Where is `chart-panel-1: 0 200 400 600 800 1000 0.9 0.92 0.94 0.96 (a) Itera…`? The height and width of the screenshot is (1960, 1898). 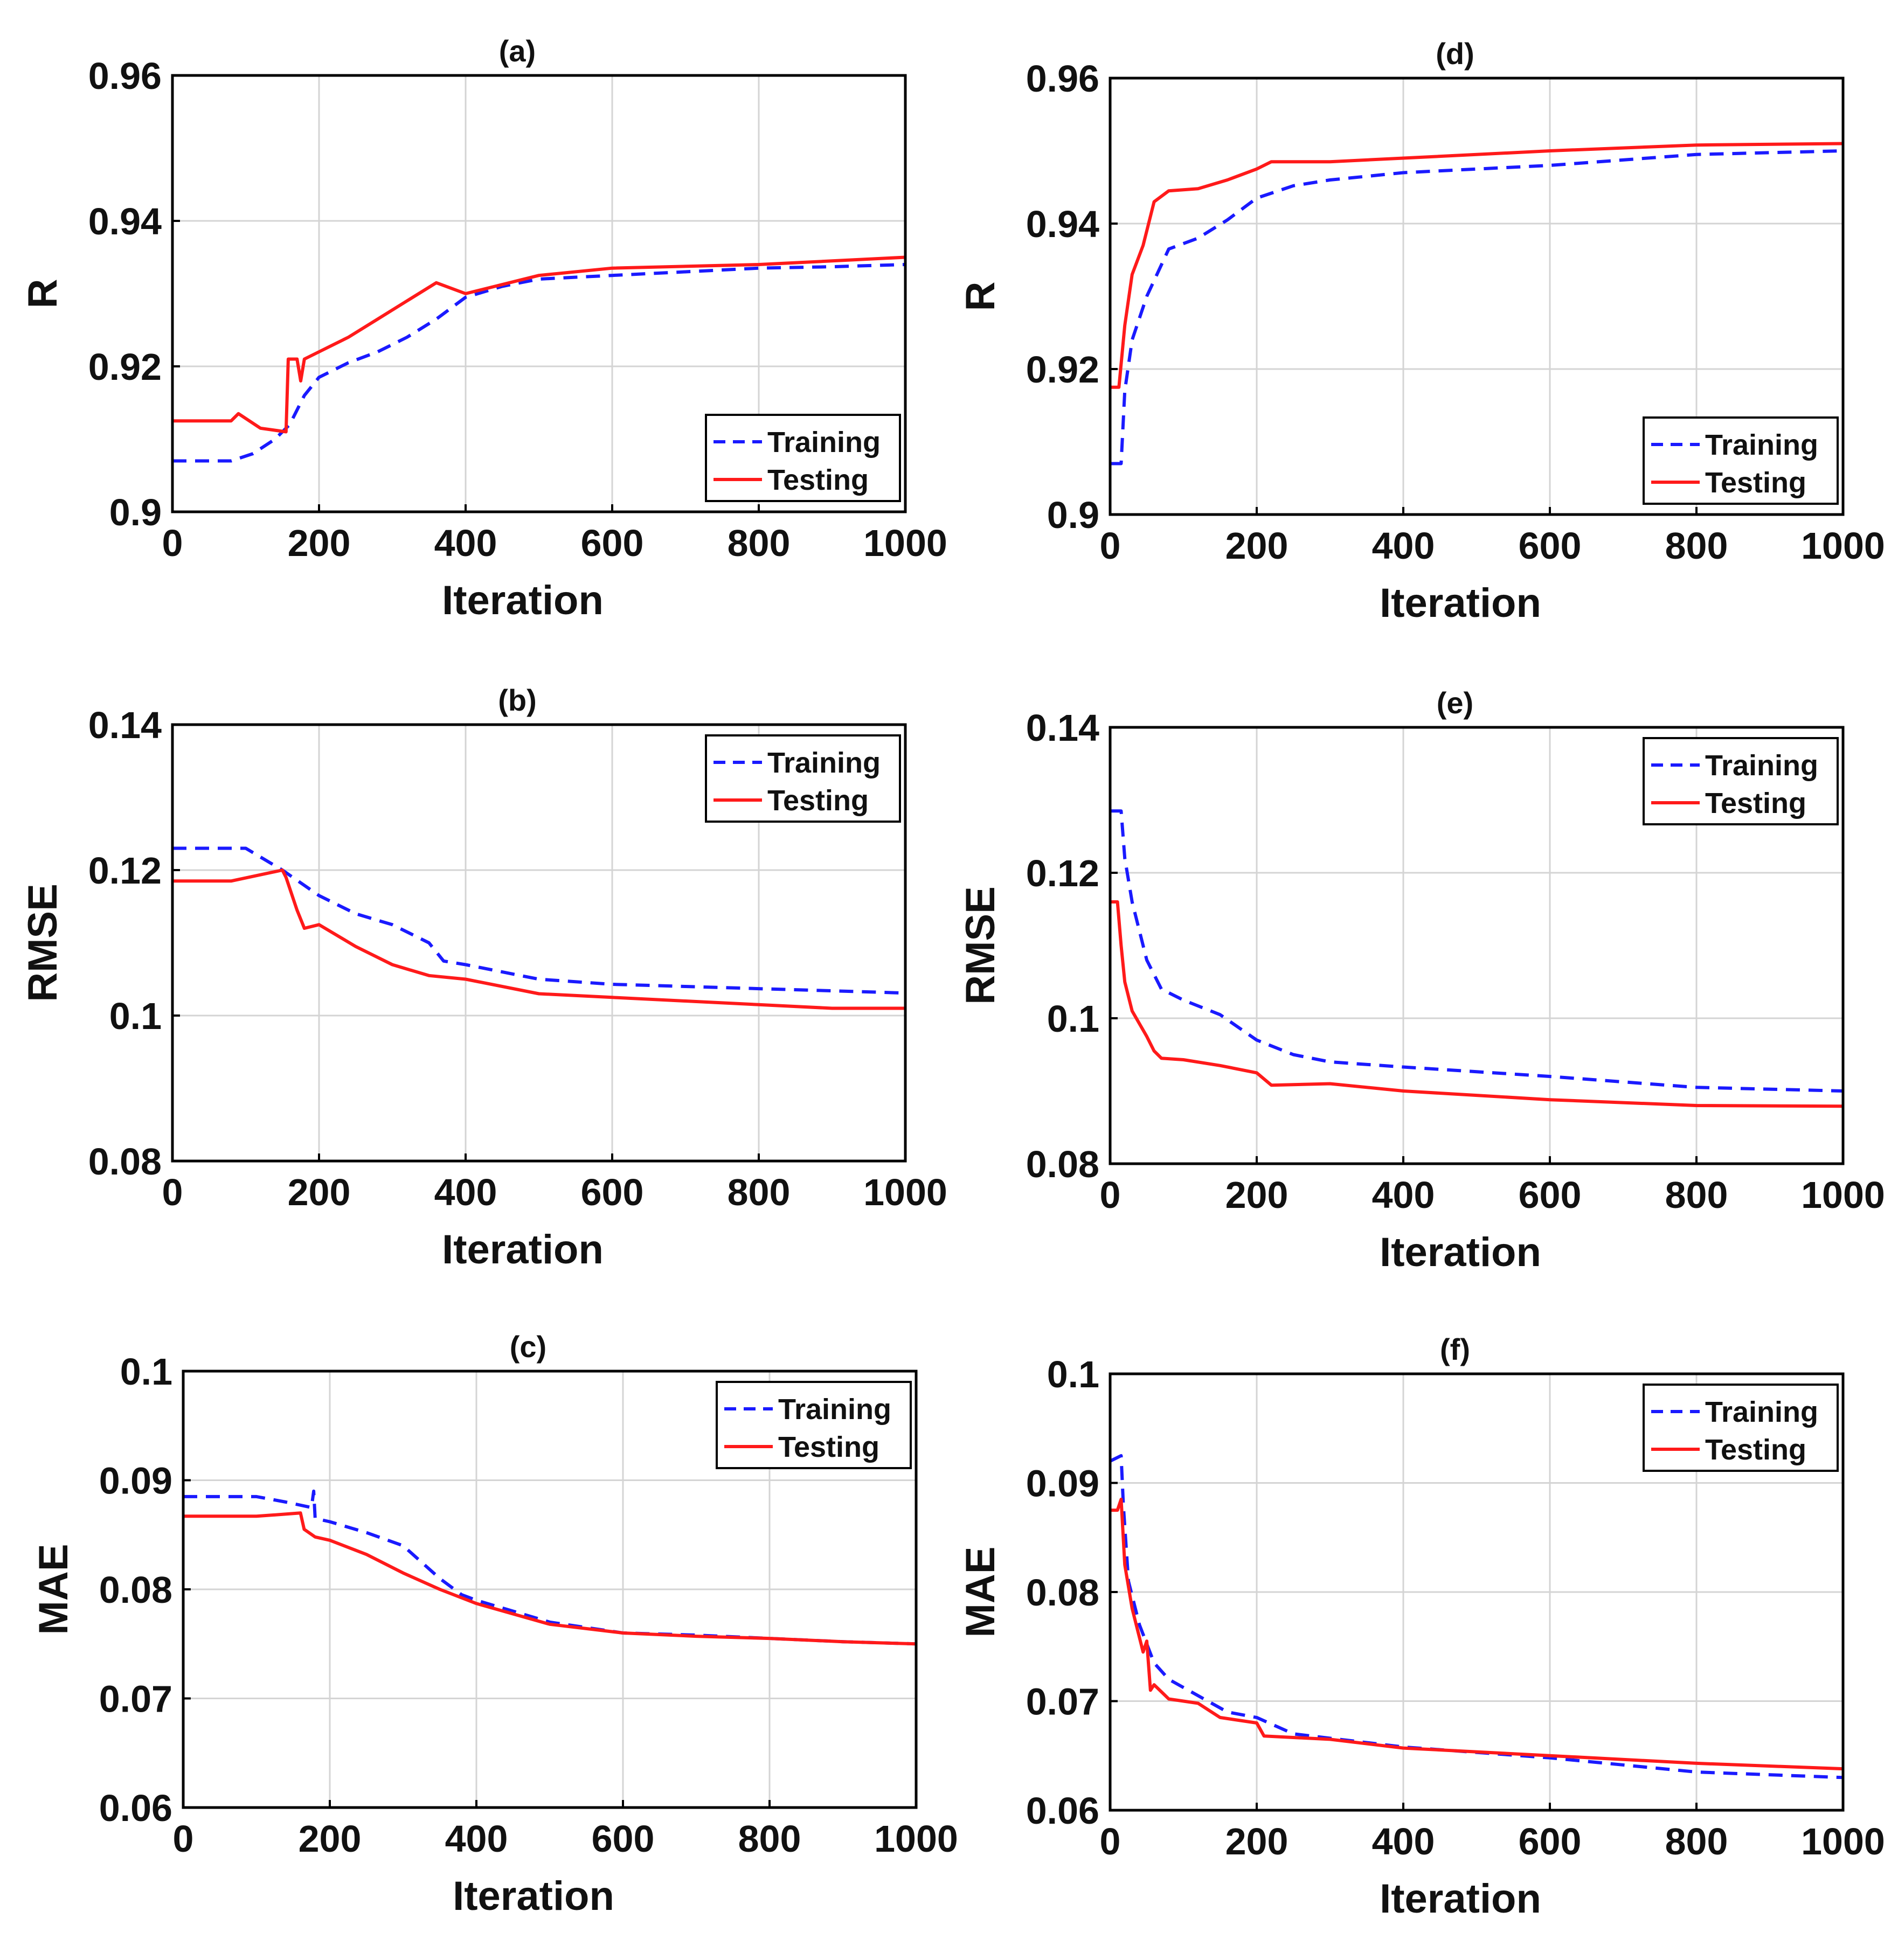
chart-panel-1: 0 200 400 600 800 1000 0.9 0.92 0.94 0.96 (a) Itera… is located at coordinates (483, 328).